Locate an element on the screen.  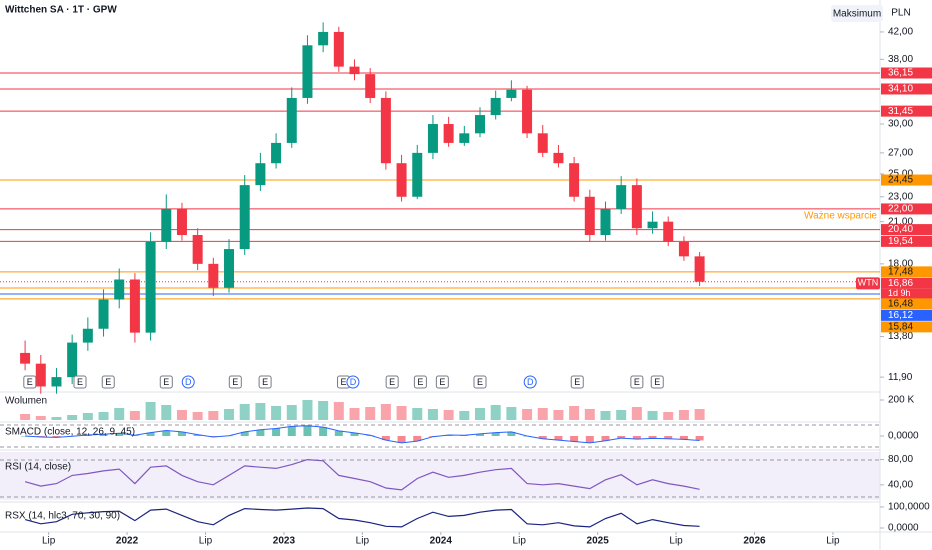
chart-title: Wittchen SA · 1T · GPW is located at coordinates (61, 10).